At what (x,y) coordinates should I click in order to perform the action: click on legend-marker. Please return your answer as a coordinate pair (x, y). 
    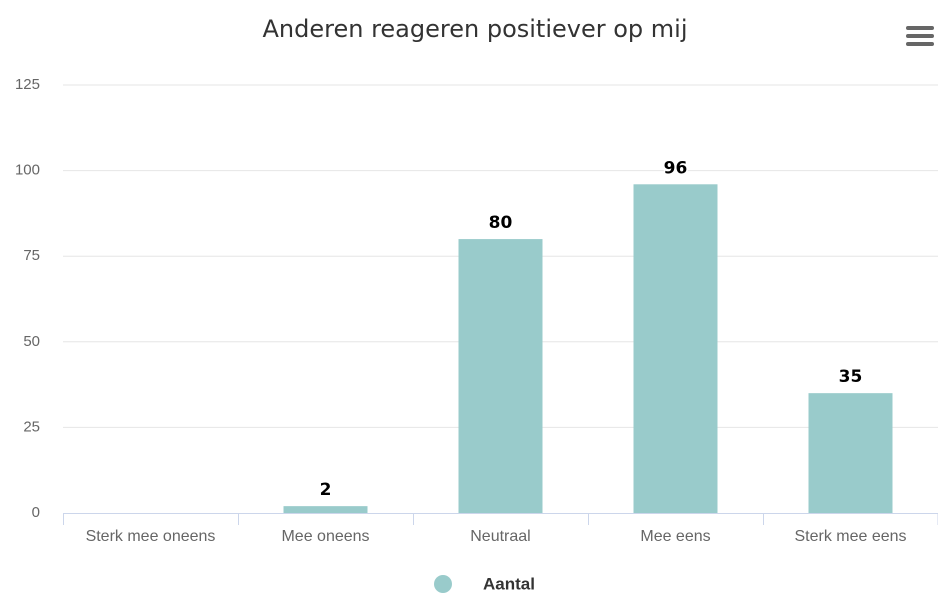
    Looking at the image, I should click on (443, 584).